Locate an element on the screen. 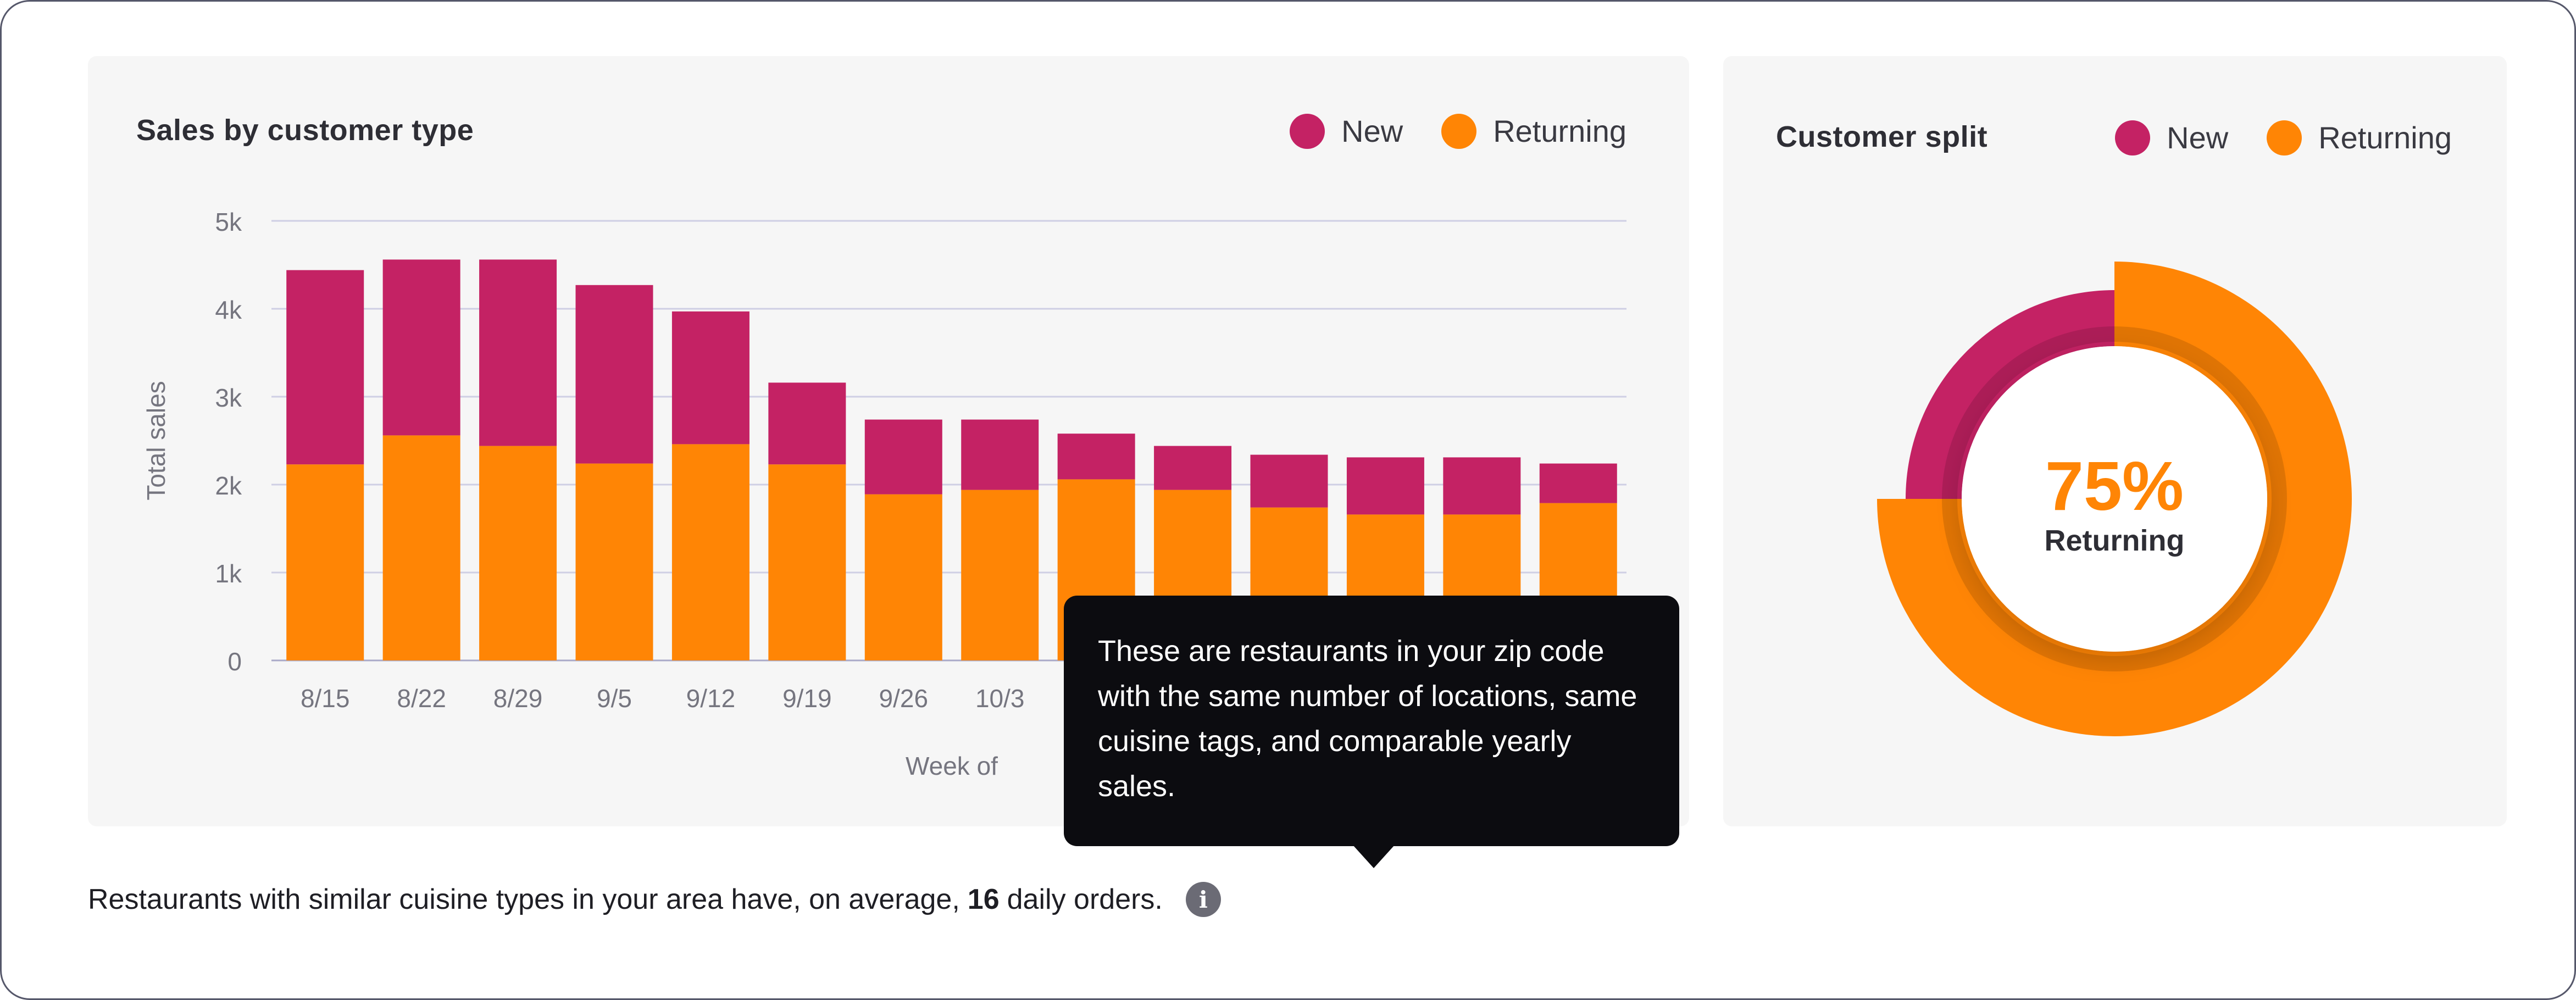 This screenshot has height=1000, width=2576. donut-legend-item-returning: Returning is located at coordinates (2359, 137).